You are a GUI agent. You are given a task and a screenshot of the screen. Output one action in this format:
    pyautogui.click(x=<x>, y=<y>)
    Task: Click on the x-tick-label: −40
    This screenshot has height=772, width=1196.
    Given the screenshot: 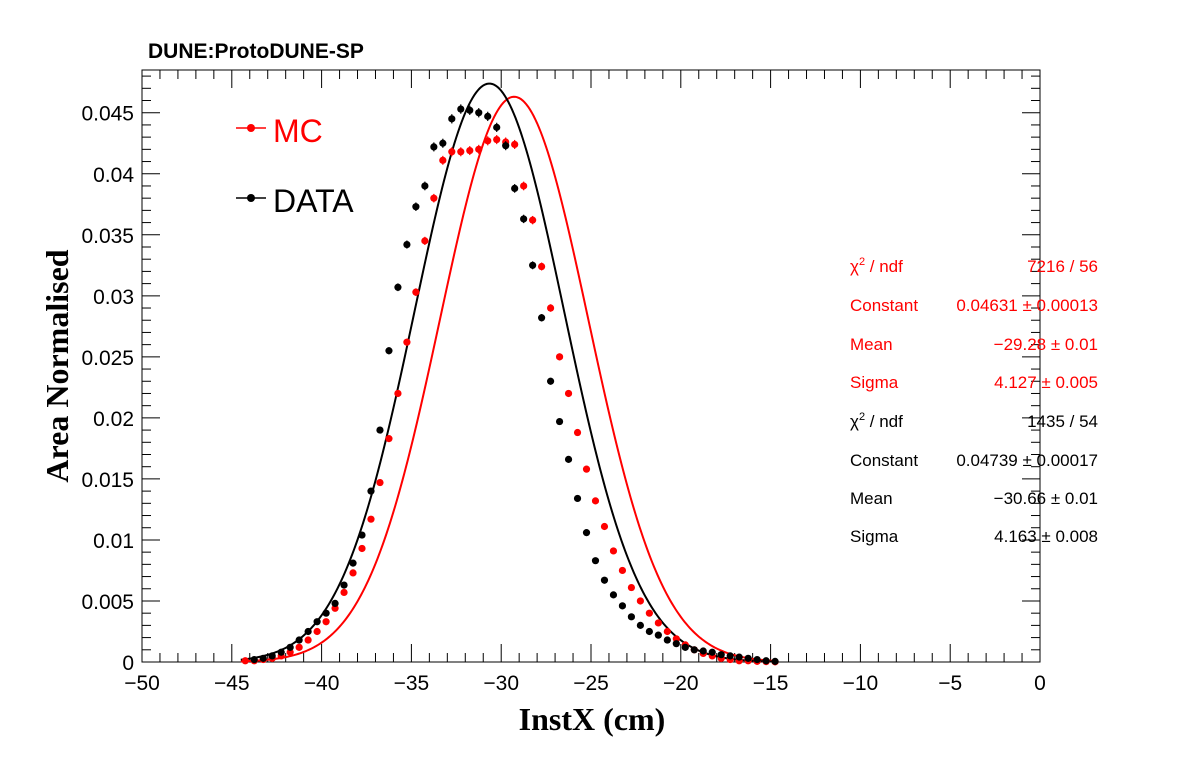 What is the action you would take?
    pyautogui.click(x=322, y=683)
    